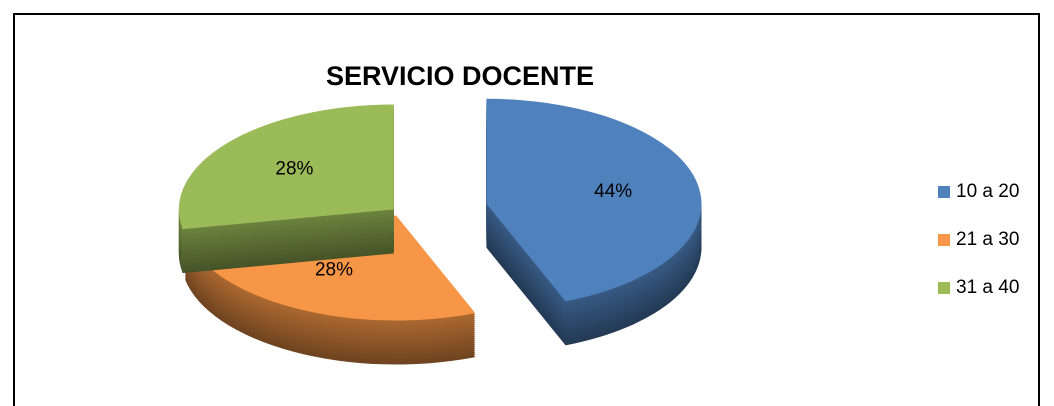 This screenshot has width=1054, height=406. Describe the element at coordinates (460, 76) in the screenshot. I see `chart-title: SERVICIO DOCENTE` at that location.